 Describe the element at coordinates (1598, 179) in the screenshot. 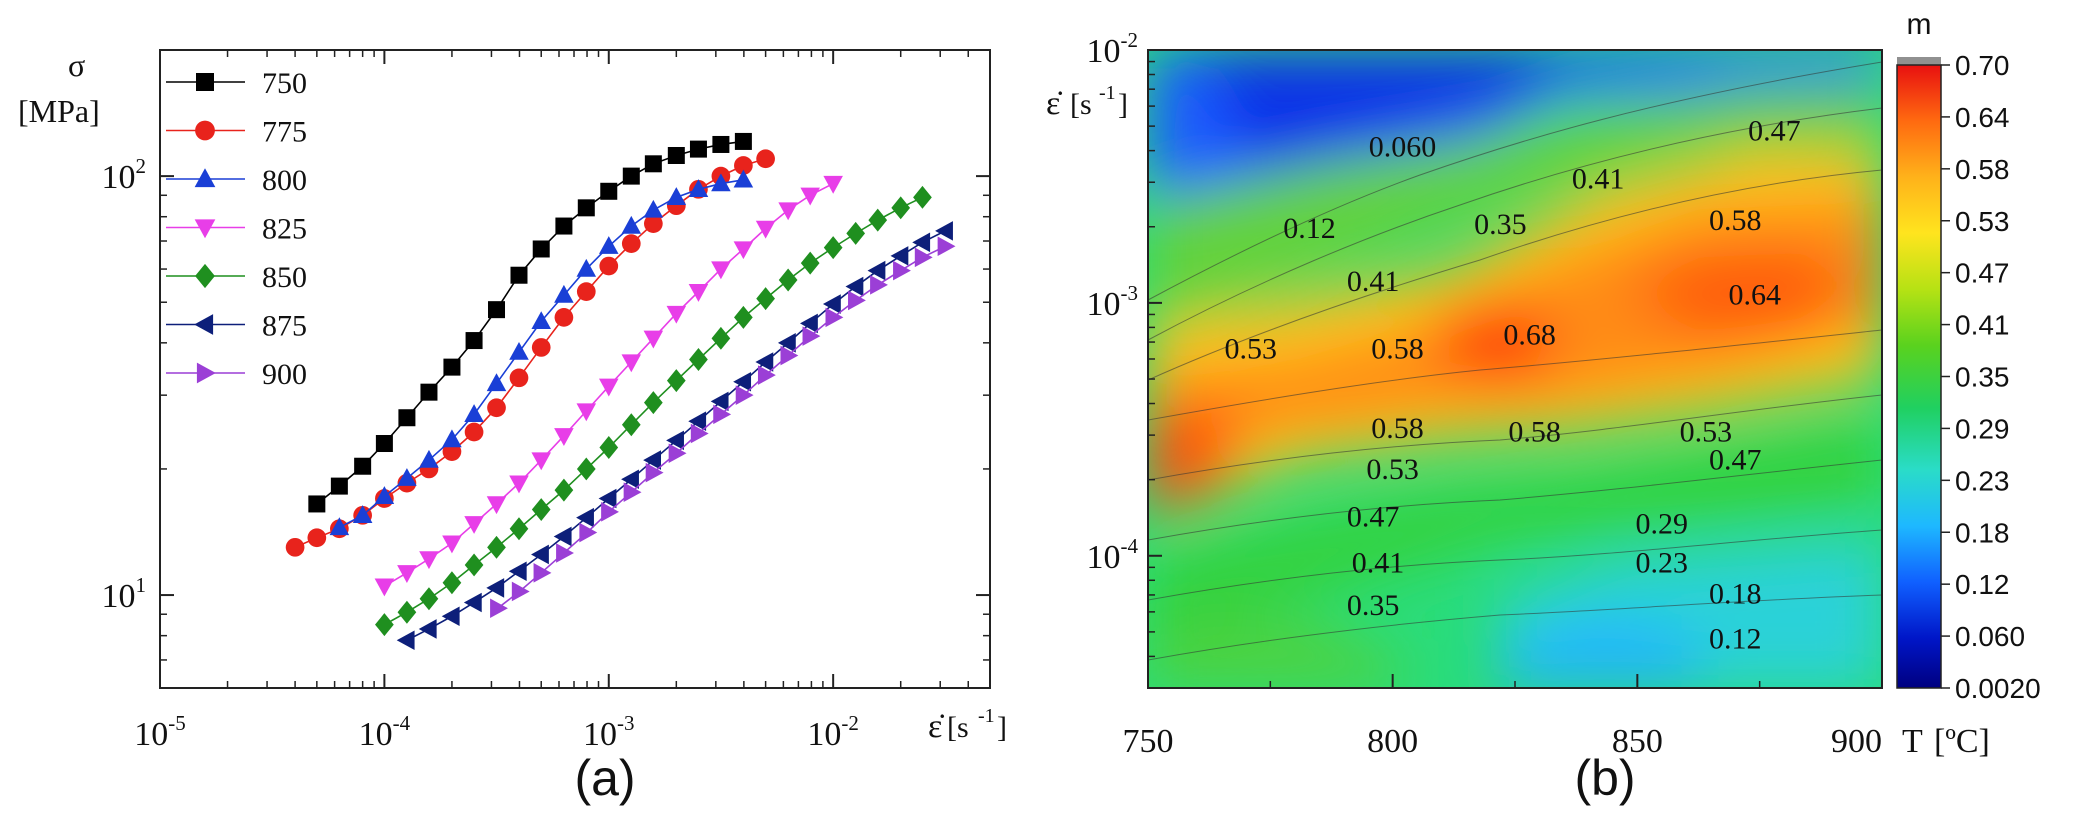

I see `contour-label: 0.41` at that location.